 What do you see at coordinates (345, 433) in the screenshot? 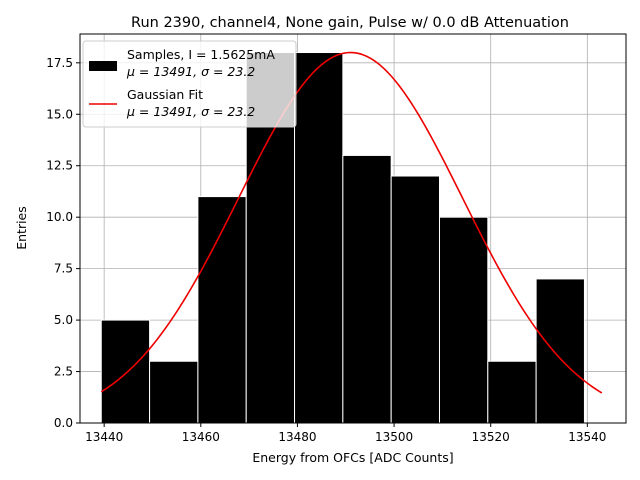
I see `x-axis-ticks: 13440 13460 13480 13500 13520 13540` at bounding box center [345, 433].